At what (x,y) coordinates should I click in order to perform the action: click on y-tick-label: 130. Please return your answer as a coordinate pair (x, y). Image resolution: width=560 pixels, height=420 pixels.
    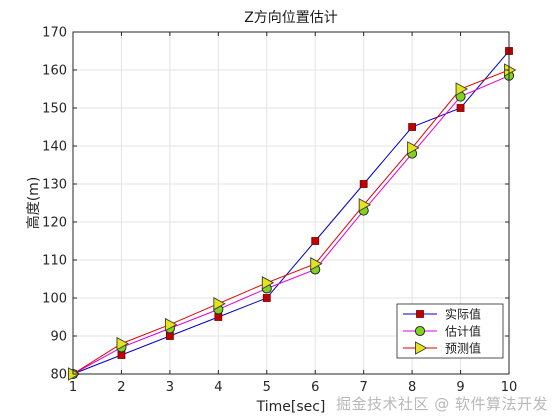
    Looking at the image, I should click on (54, 185).